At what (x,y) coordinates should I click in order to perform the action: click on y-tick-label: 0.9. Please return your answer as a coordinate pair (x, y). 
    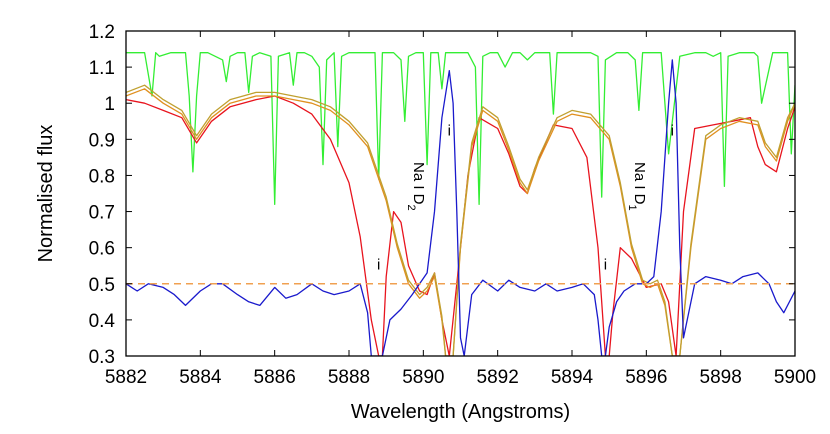
    Looking at the image, I should click on (102, 140).